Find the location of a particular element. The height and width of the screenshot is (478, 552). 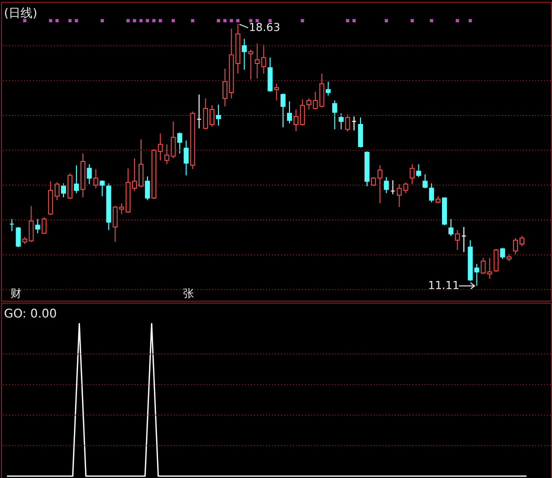

text: 财 is located at coordinates (16, 293).